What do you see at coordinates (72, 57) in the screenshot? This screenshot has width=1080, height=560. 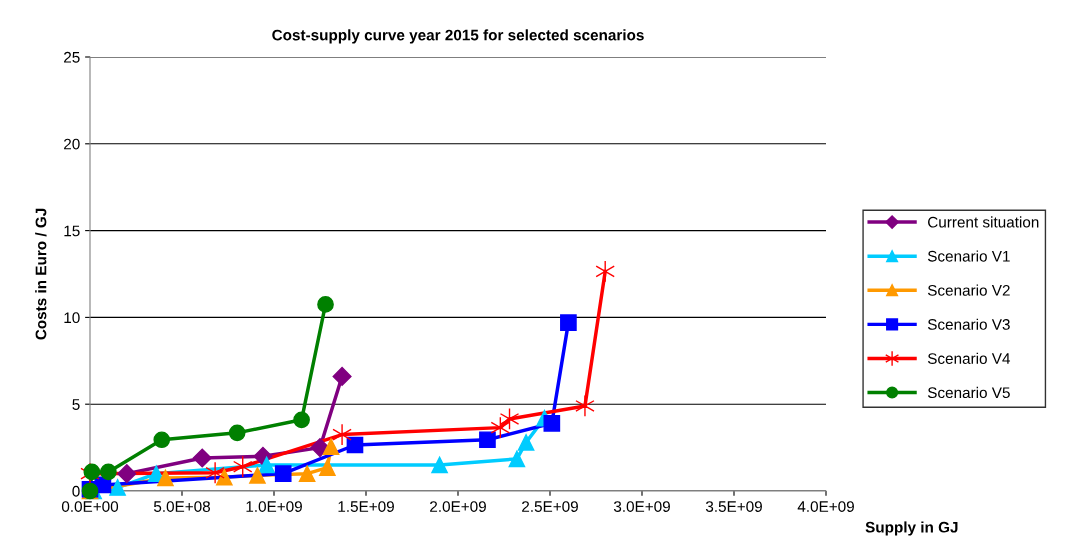 I see `y-tick-label: 25` at bounding box center [72, 57].